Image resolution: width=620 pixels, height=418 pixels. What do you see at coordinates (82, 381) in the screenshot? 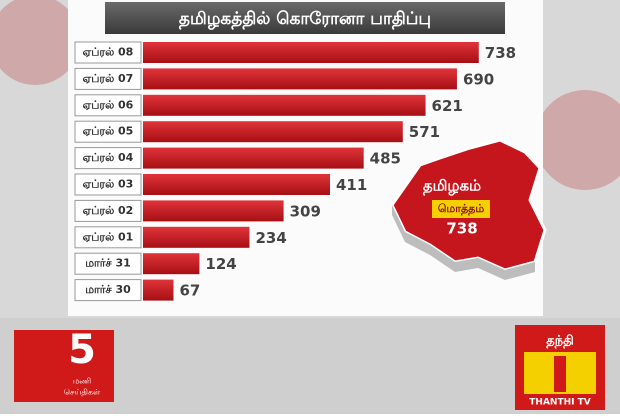
I see `bulletin-label: மணி` at bounding box center [82, 381].